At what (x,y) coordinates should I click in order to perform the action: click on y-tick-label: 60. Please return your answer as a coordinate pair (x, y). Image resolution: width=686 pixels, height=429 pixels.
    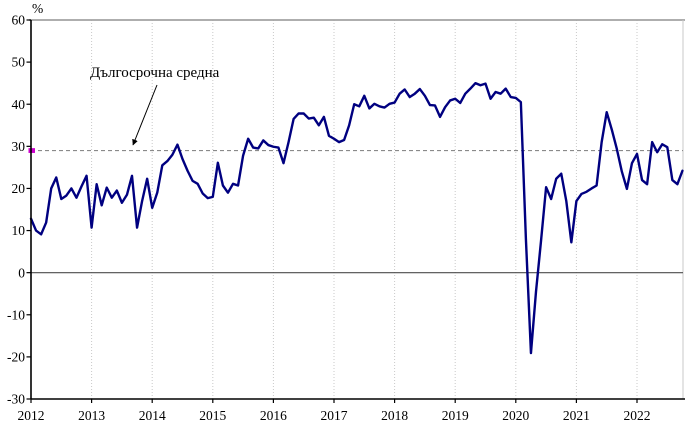
    Looking at the image, I should click on (19, 20).